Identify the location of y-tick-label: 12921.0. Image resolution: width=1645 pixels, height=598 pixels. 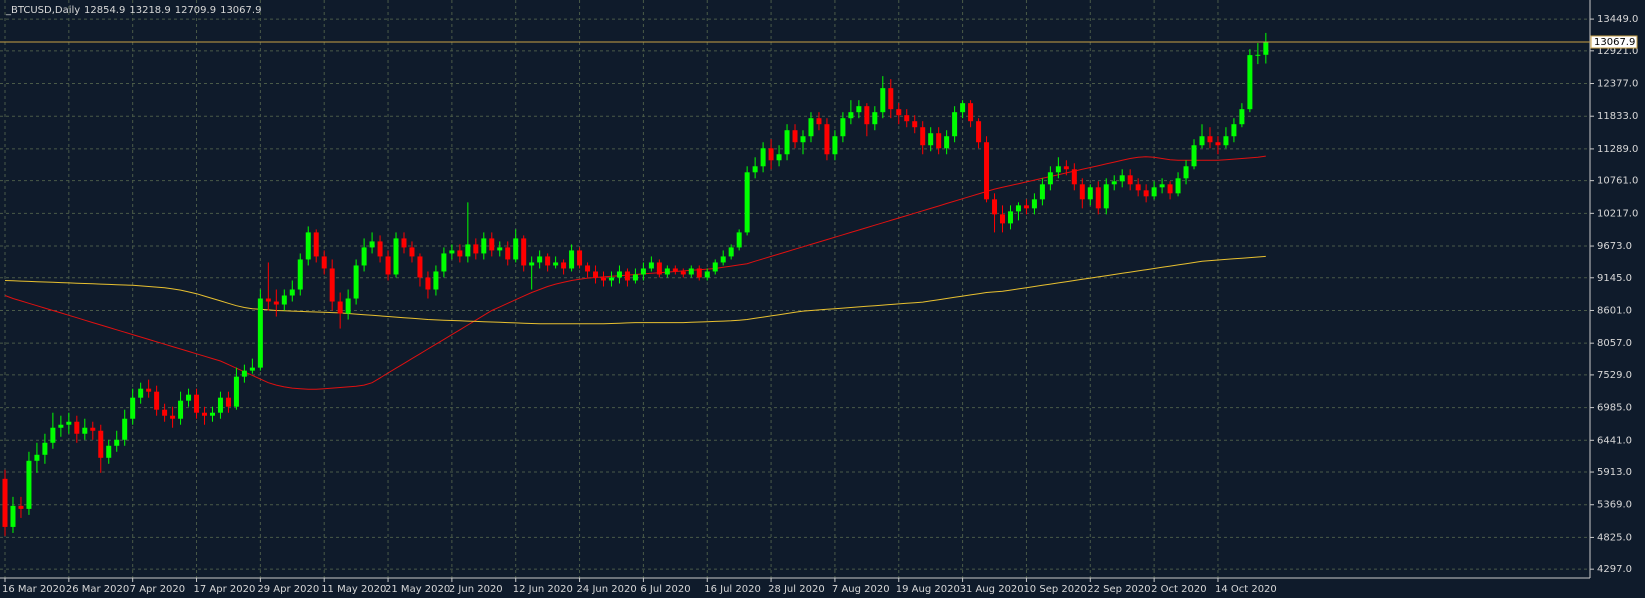
(1617, 51).